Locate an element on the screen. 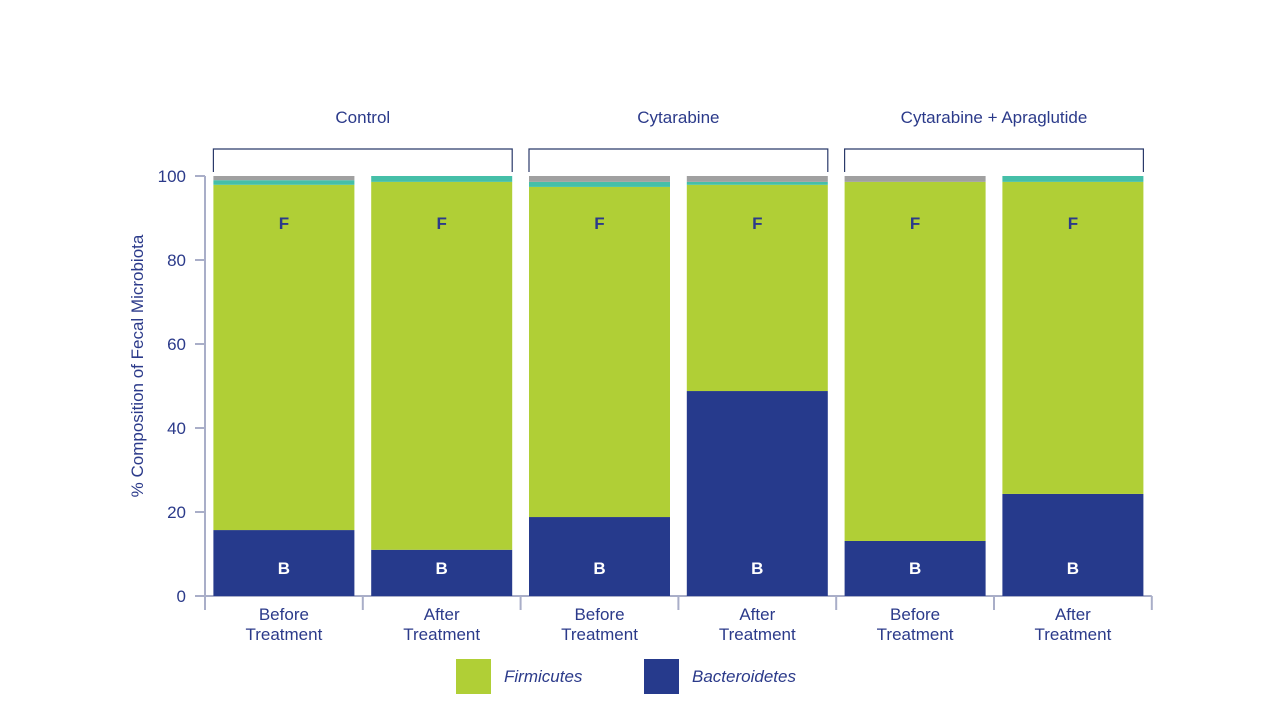 This screenshot has height=725, width=1280. y-tick-label: 20 is located at coordinates (176, 512).